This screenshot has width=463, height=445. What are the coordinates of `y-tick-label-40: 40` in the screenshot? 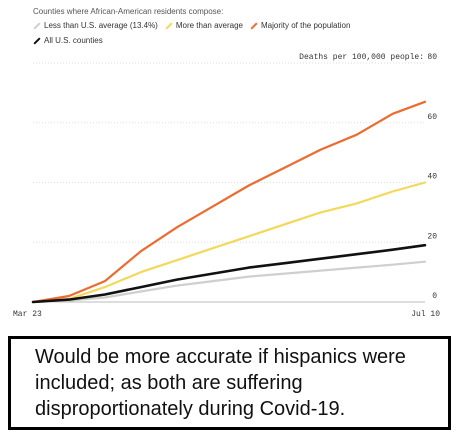 It's located at (432, 177).